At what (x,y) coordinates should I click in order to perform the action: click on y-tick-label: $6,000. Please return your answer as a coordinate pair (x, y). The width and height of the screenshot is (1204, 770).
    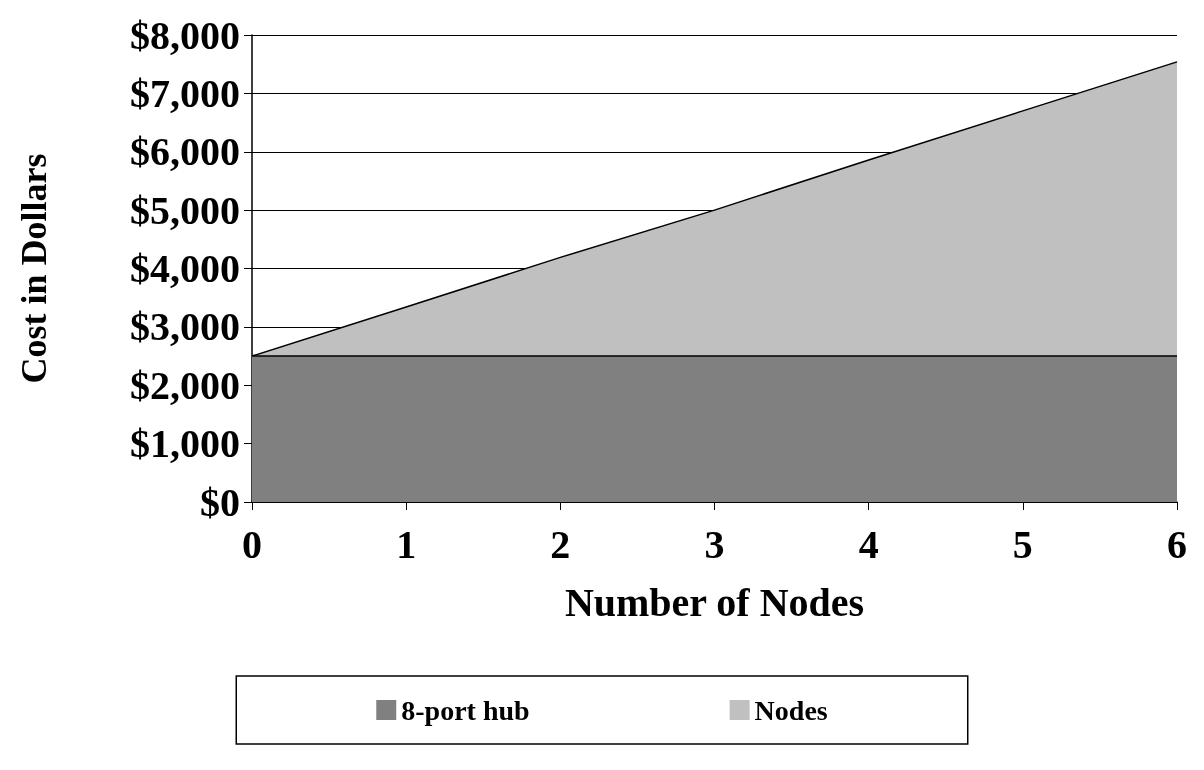
    Looking at the image, I should click on (185, 152).